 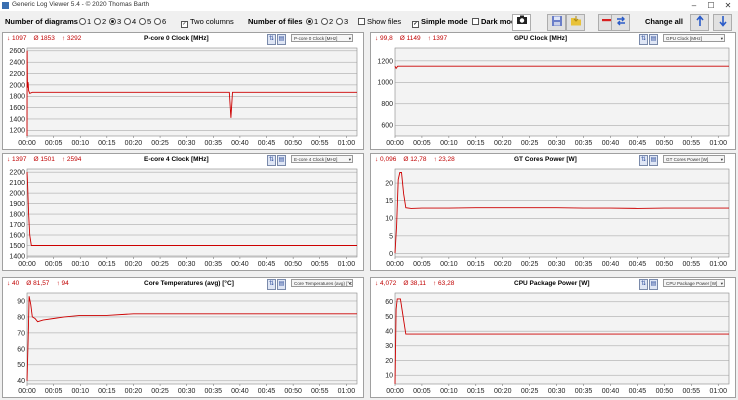 What do you see at coordinates (145, 21) in the screenshot?
I see `diagram-radio-5: 5` at bounding box center [145, 21].